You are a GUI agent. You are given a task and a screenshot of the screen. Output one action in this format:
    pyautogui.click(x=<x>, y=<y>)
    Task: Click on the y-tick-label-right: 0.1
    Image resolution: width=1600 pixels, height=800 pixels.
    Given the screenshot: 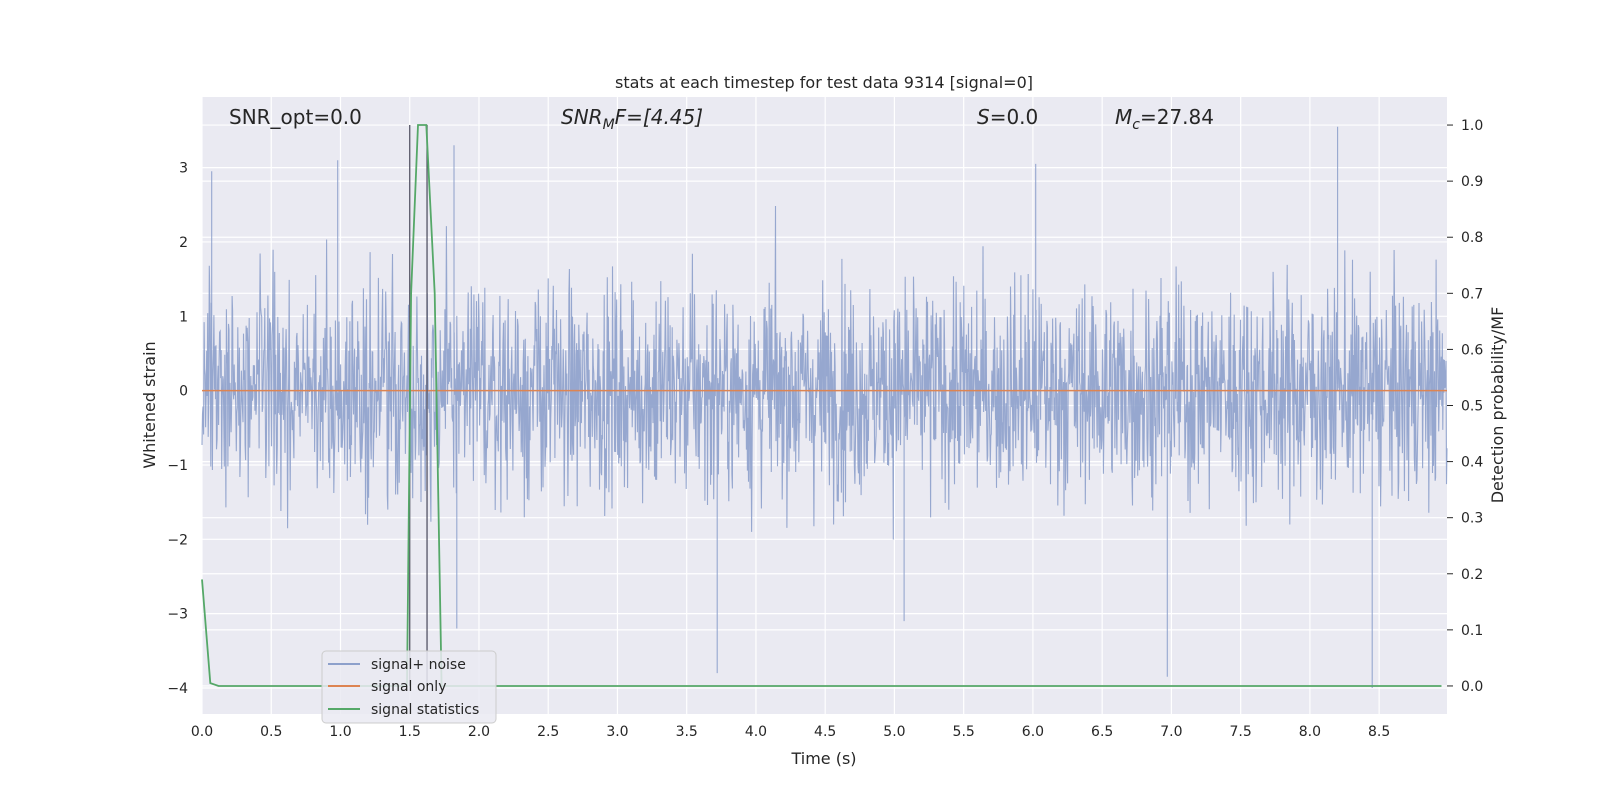 What is the action you would take?
    pyautogui.click(x=1472, y=631)
    